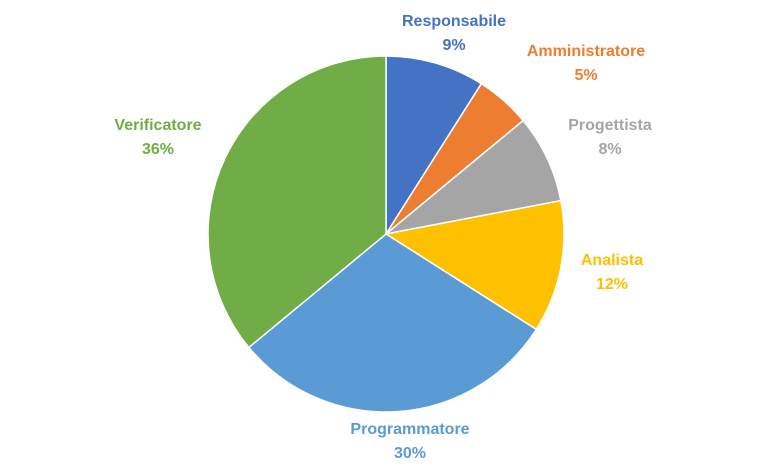 The width and height of the screenshot is (772, 470). I want to click on pie-slice-progettista, so click(473, 177).